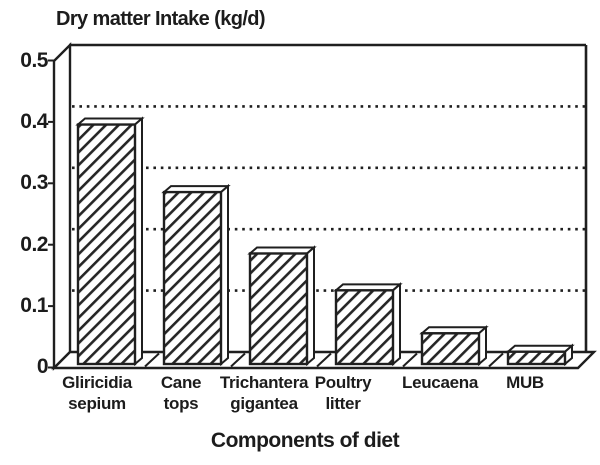 The image size is (600, 465). I want to click on chart-title: Dry matter Intake (kg/d), so click(161, 19).